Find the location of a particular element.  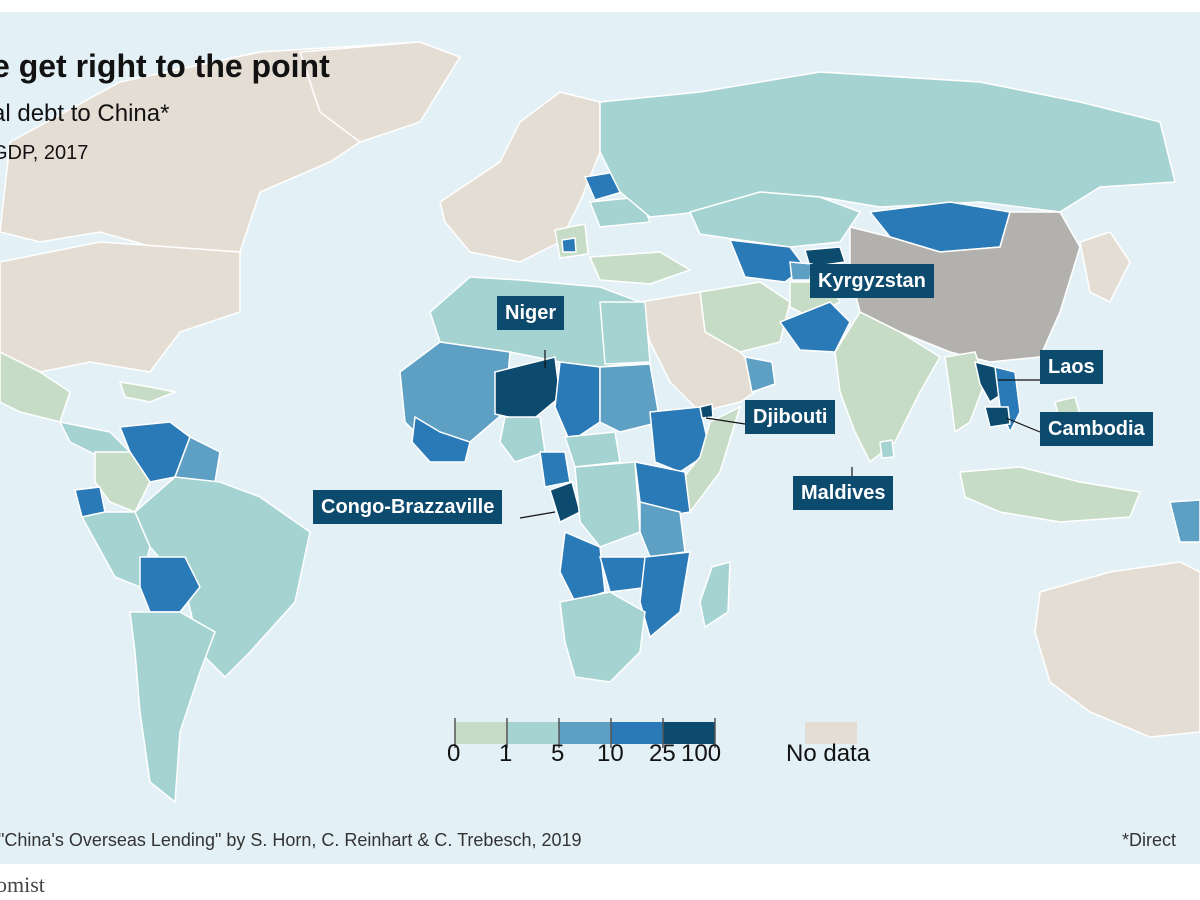

congo-leader is located at coordinates (537, 515).